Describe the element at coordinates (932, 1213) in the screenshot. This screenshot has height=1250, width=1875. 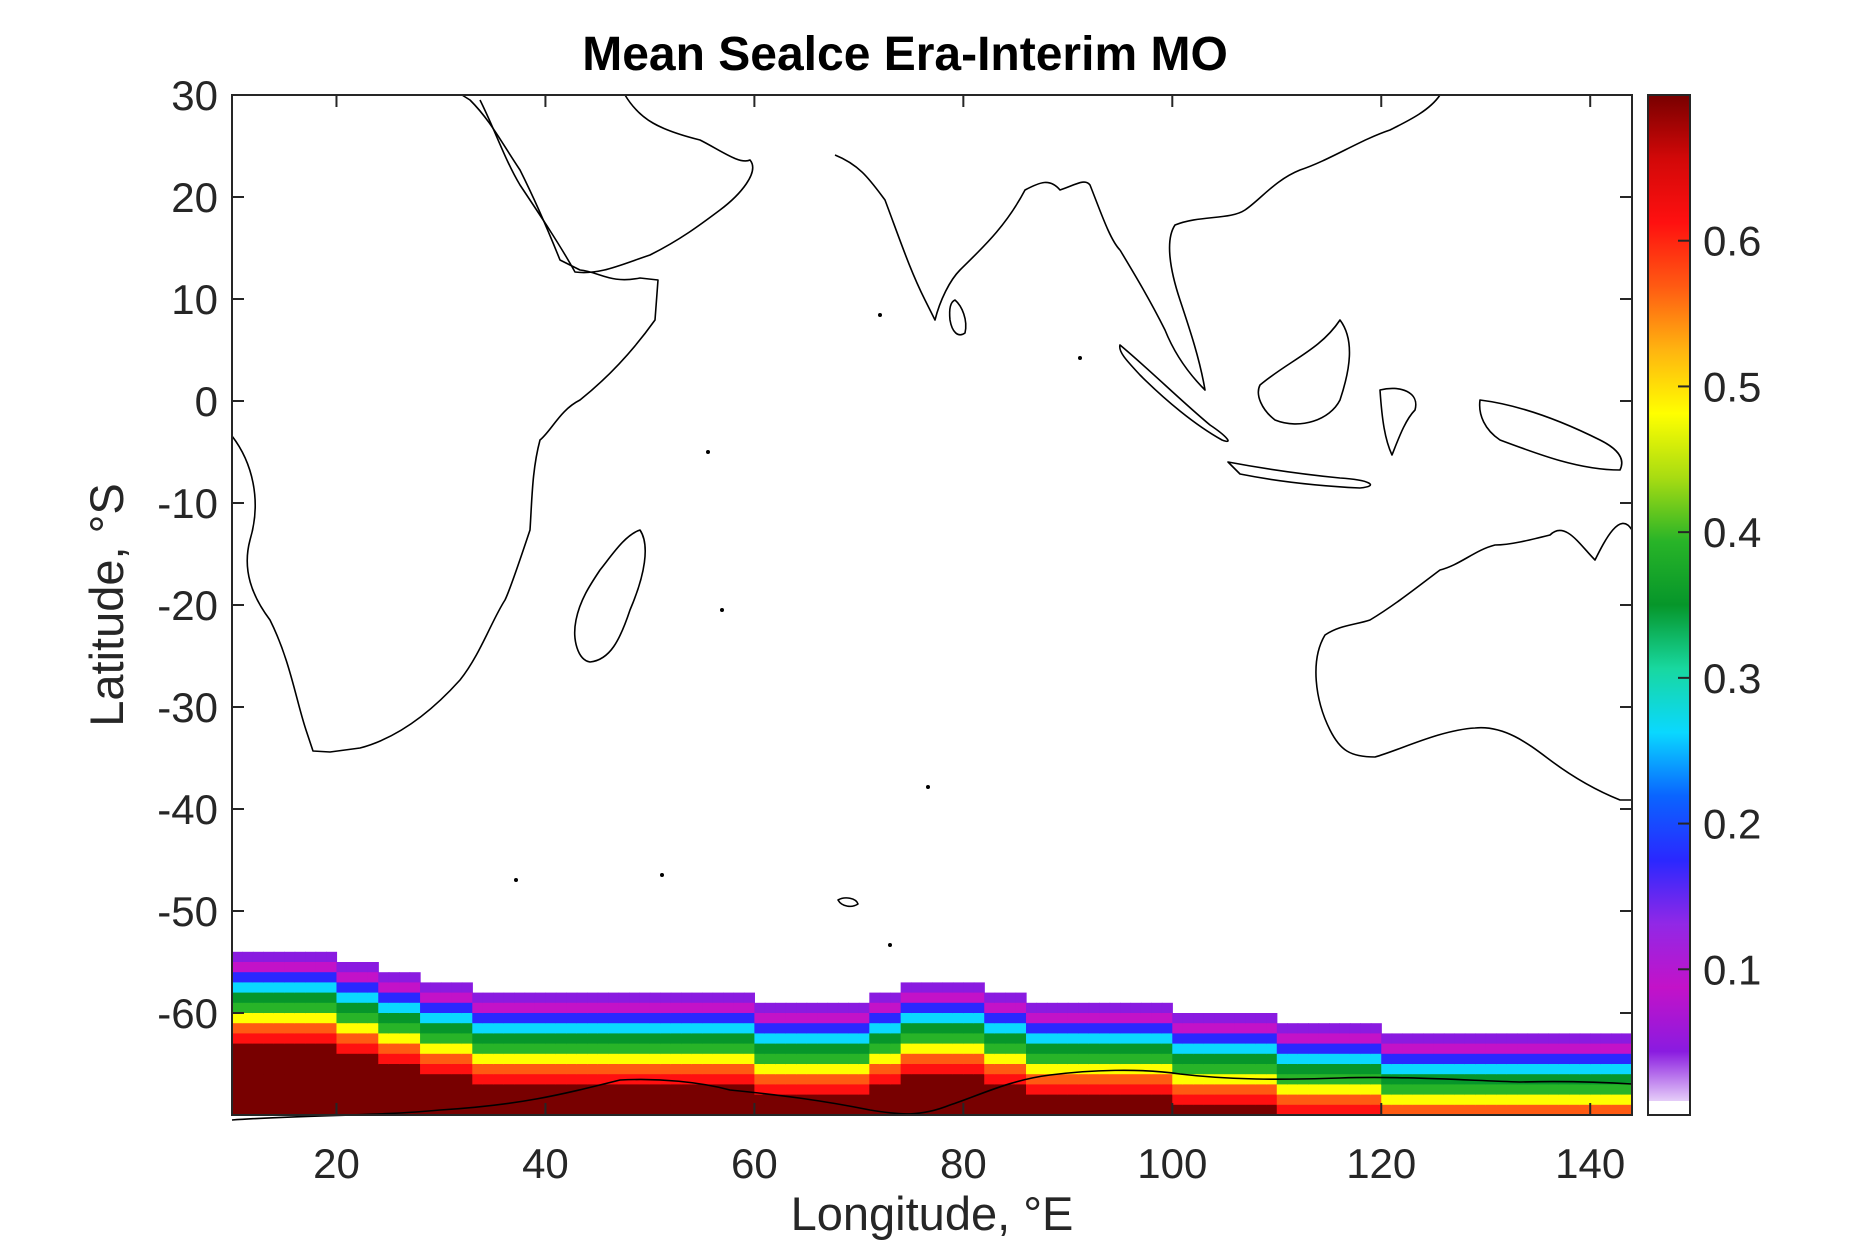
I see `x-axis-label: Longitude, °E` at that location.